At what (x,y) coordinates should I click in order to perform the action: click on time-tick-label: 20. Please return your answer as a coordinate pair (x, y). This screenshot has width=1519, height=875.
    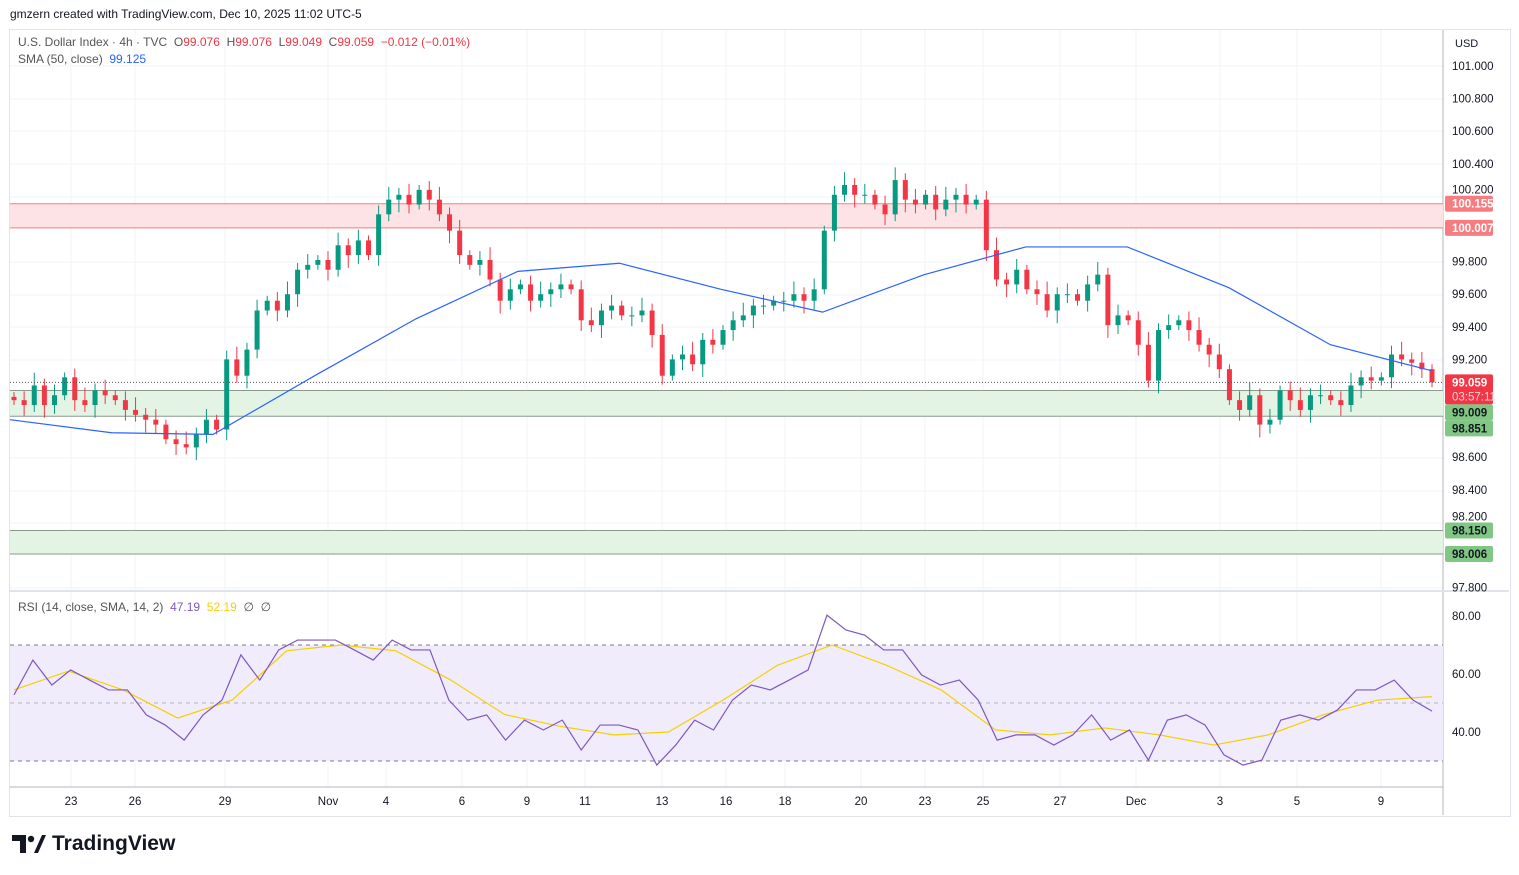
    Looking at the image, I should click on (861, 802).